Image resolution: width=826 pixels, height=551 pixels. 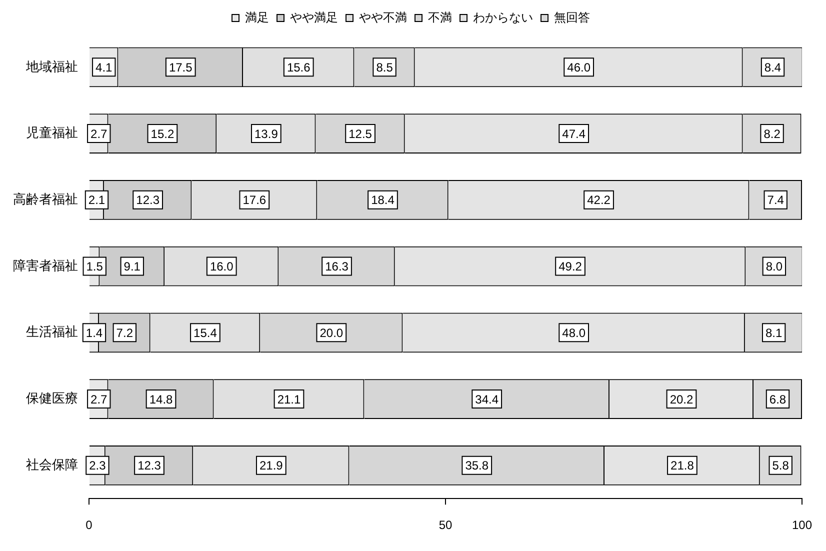 I want to click on data-label: 48.0, so click(x=574, y=333).